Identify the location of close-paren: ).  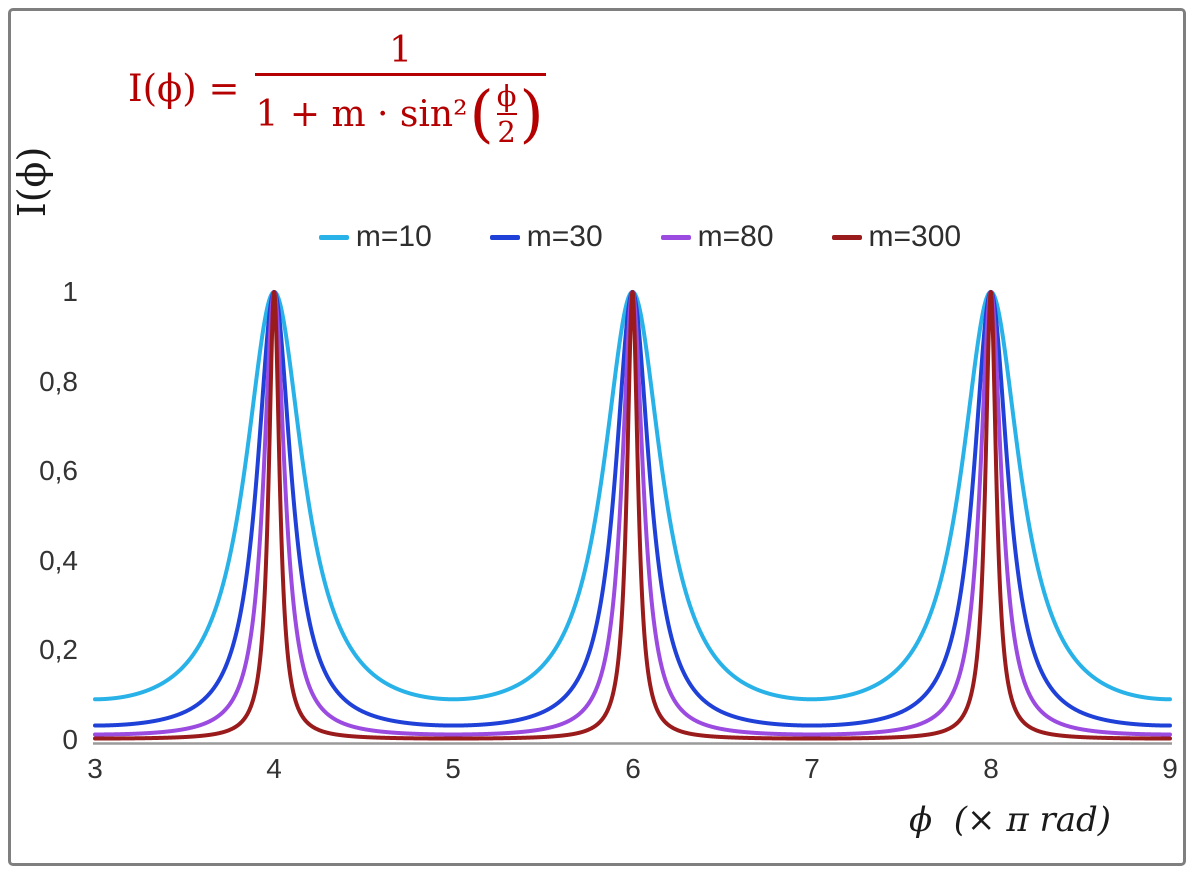
(531, 114).